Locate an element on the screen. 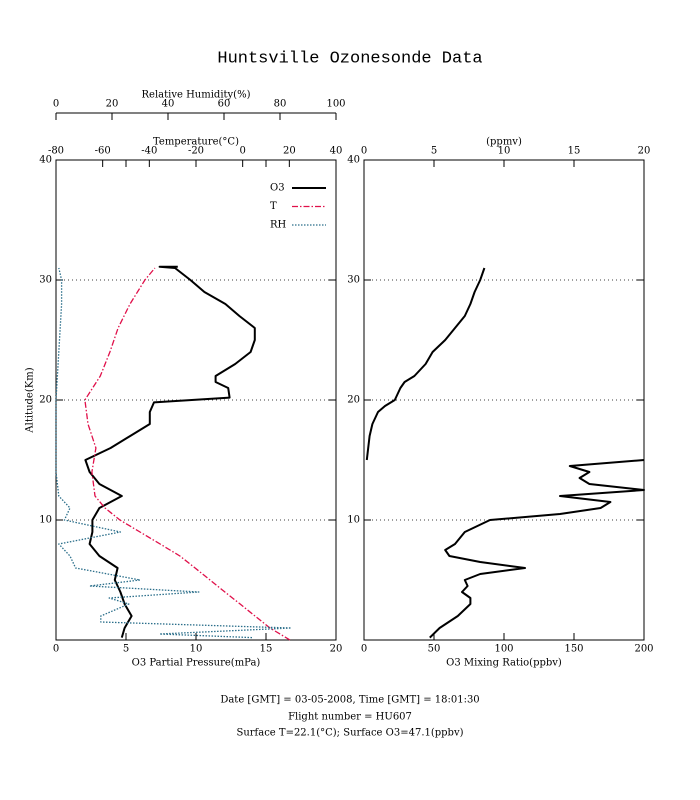 The image size is (700, 800). x2-axis-label: (ppmv) is located at coordinates (504, 142).